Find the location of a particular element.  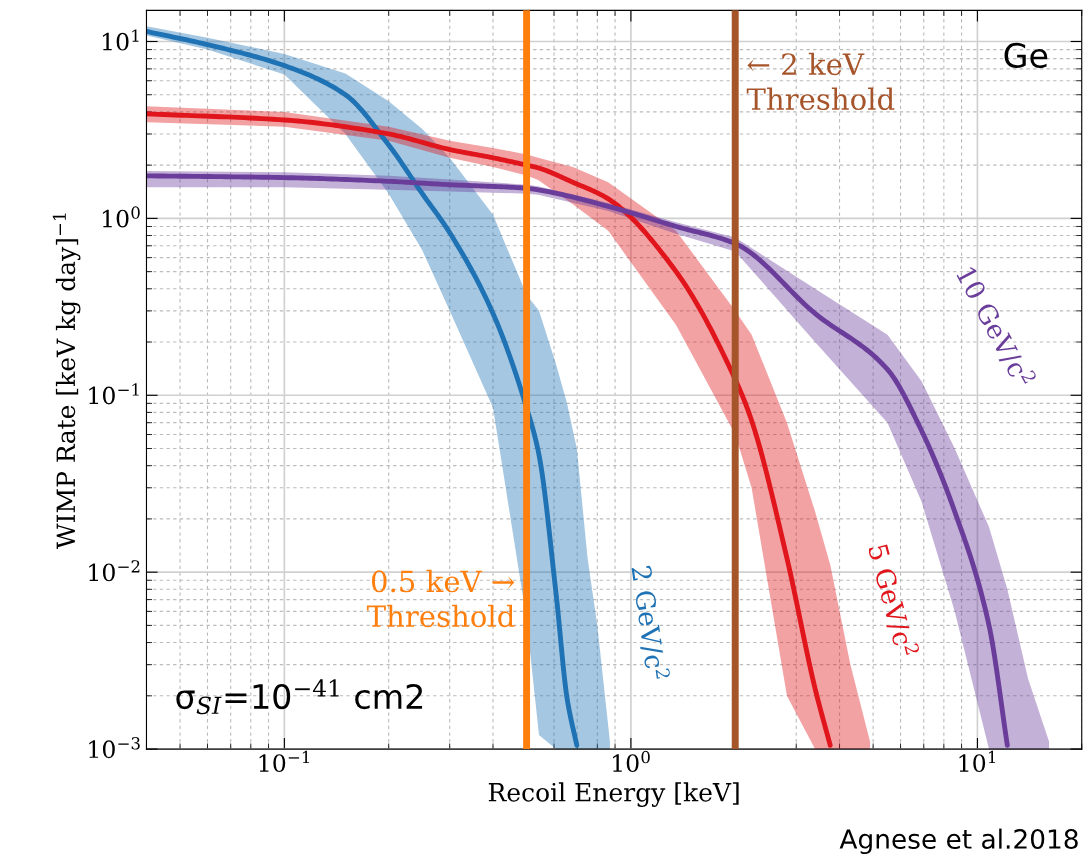

text: Agnese et al.2018 is located at coordinates (958, 841).